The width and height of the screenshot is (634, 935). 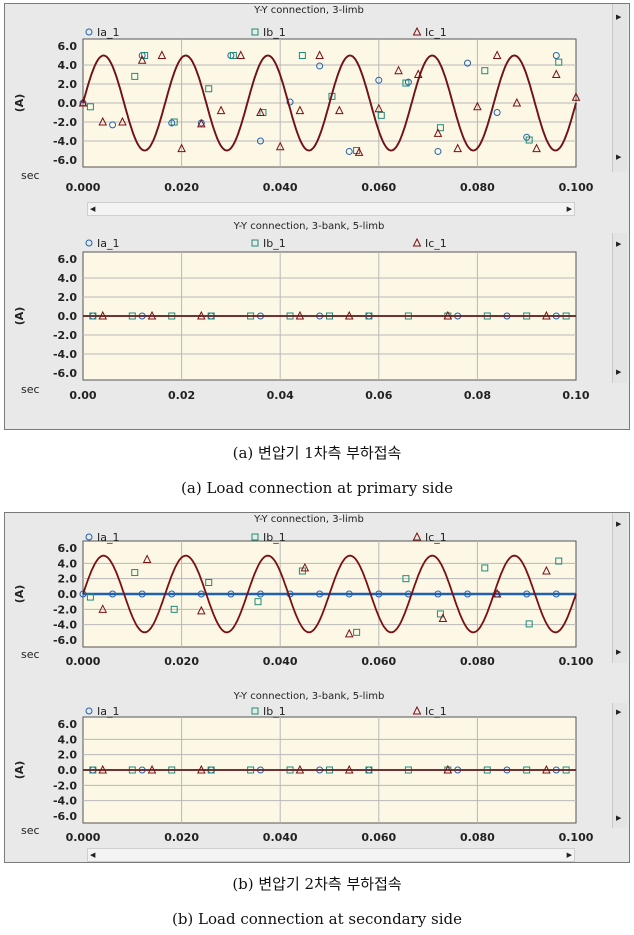 I want to click on x-tick-label: 0.04, so click(x=280, y=395).